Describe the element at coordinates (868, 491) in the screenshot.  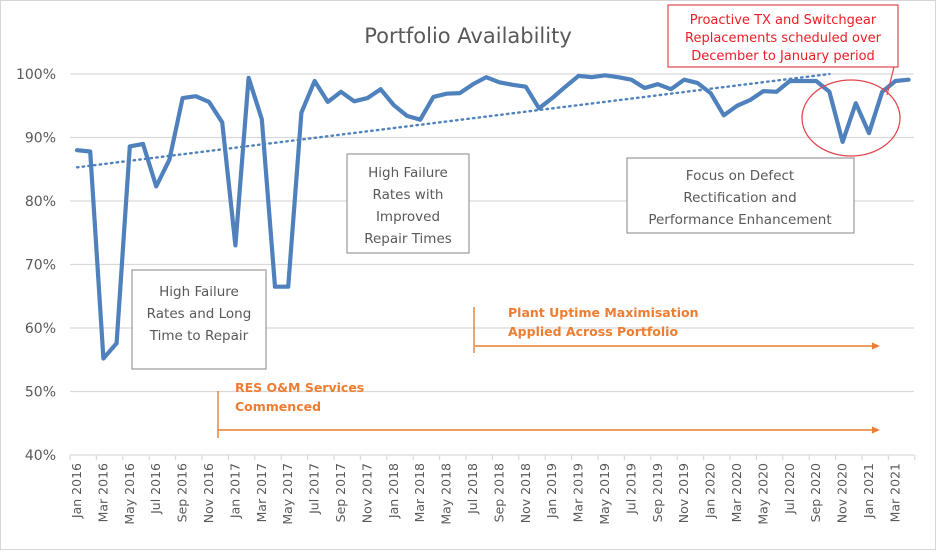
I see `x-tick-label: Jan 2021` at that location.